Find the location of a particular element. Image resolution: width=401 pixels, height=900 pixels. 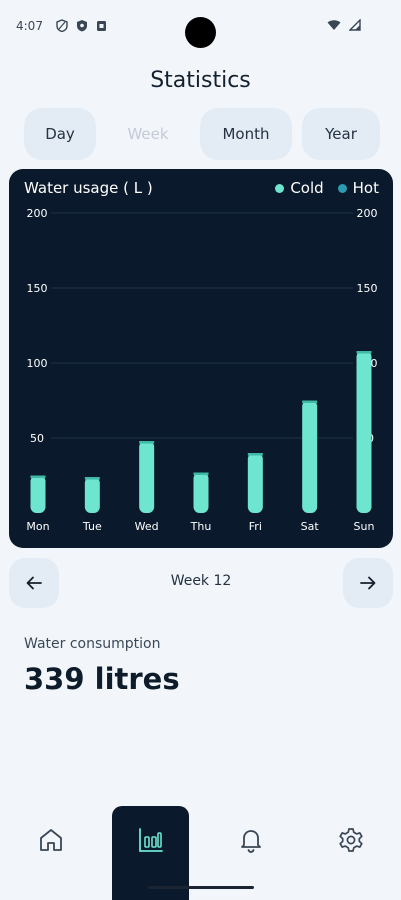

home-indicator is located at coordinates (201, 887).